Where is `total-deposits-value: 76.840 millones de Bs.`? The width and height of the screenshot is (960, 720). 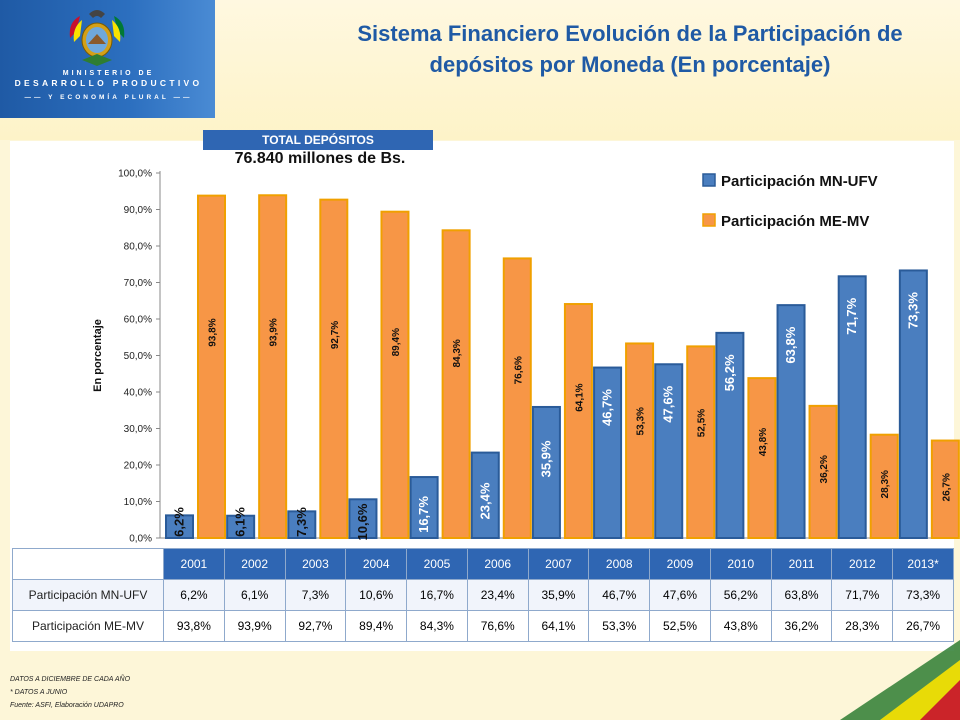
total-deposits-value: 76.840 millones de Bs. is located at coordinates (320, 158).